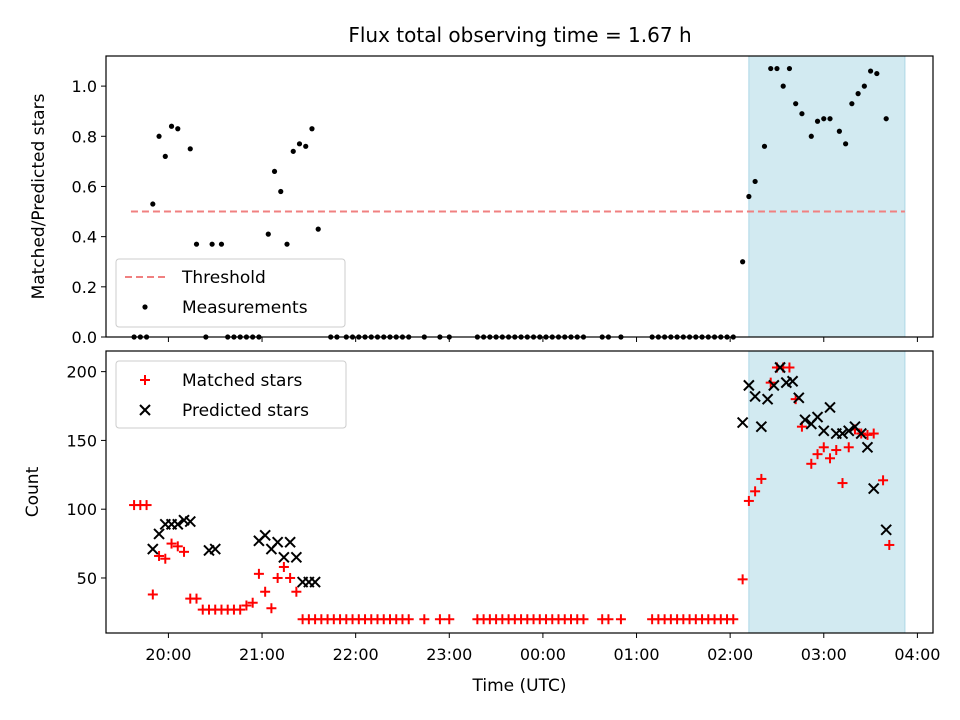  I want to click on bottom-y-ticks: 50 100 150 200, so click(86, 475).